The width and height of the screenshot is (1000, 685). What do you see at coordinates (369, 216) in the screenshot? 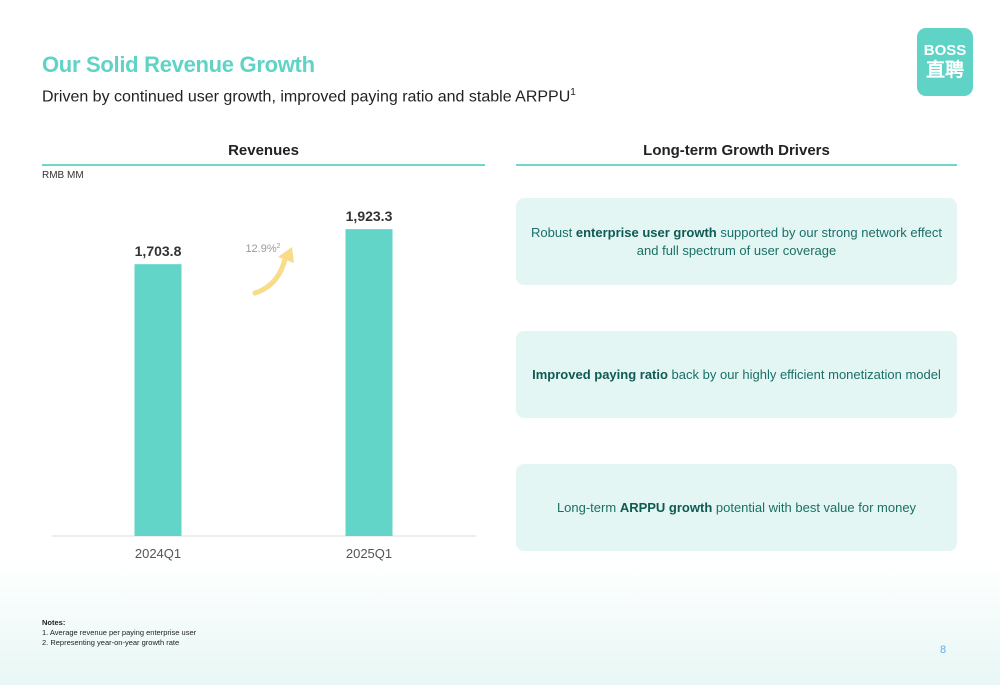
I see `bar-value-label: 1,923.3` at bounding box center [369, 216].